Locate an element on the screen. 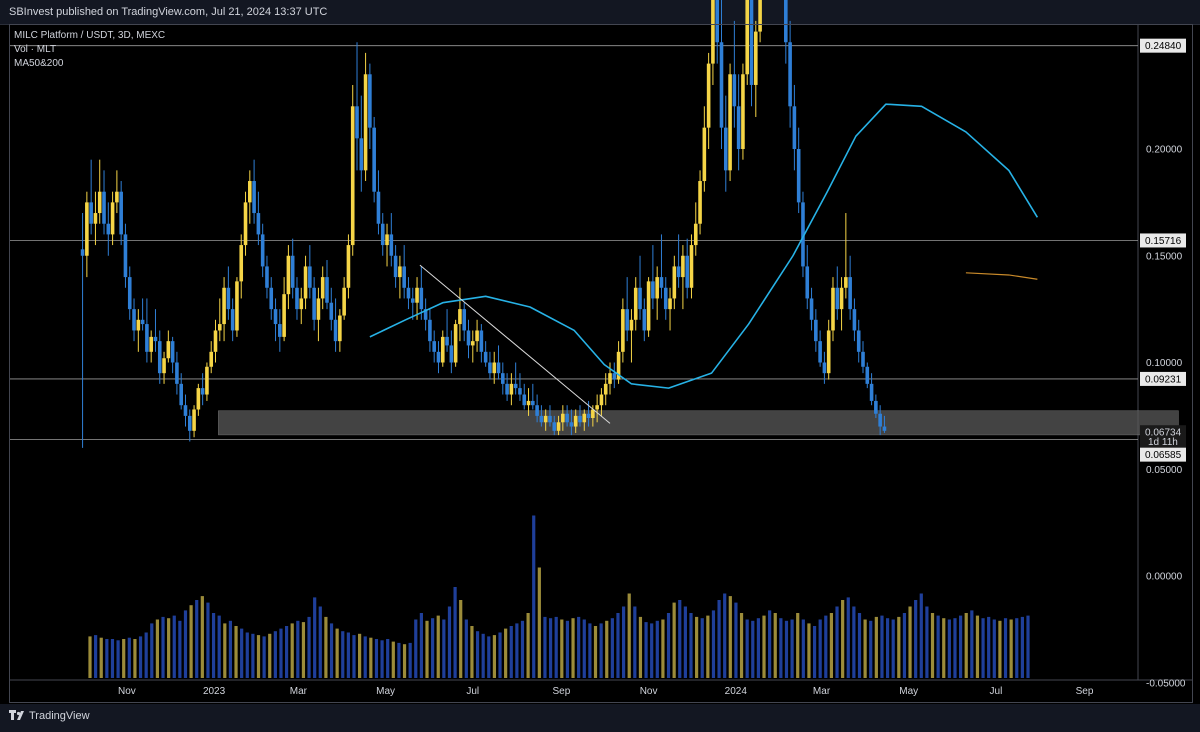 This screenshot has height=732, width=1200. tradingview-logo: TradingView is located at coordinates (49, 716).